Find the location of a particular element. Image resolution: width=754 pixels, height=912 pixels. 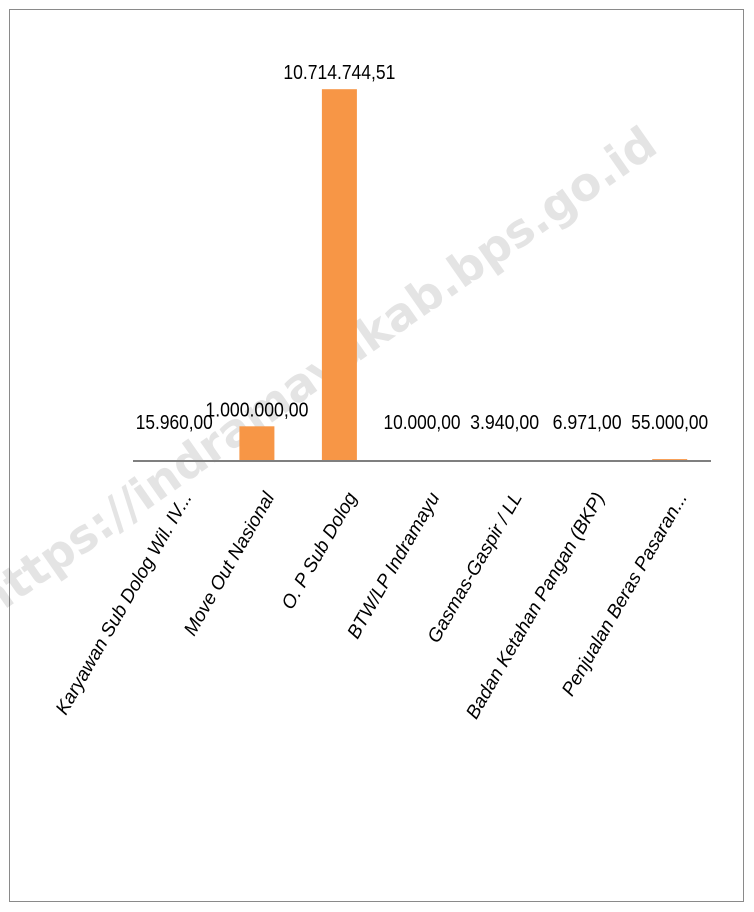

data-label-2: 1.000.000,00 is located at coordinates (256, 410).